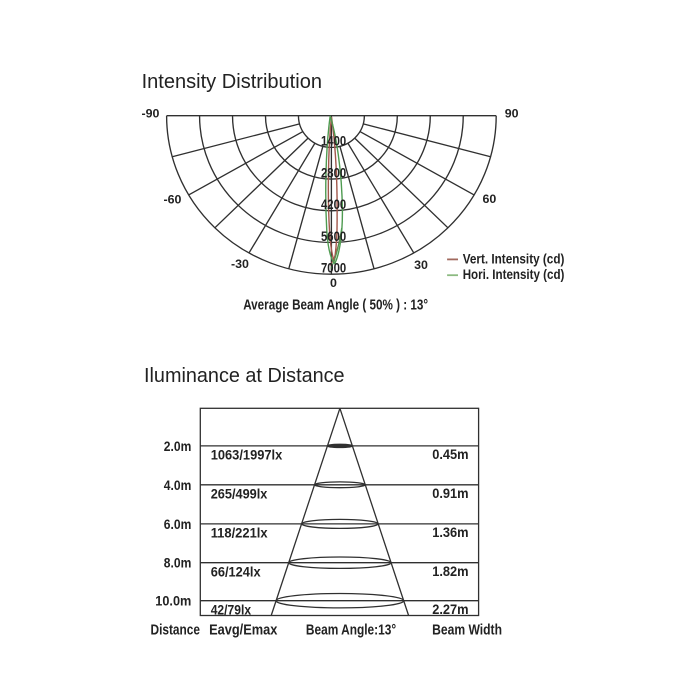  What do you see at coordinates (335, 306) in the screenshot?
I see `svg-text:Average Beam Angle ( 50% ) : 1: Average Beam Angle ( 50% ) : 13°` at bounding box center [335, 306].